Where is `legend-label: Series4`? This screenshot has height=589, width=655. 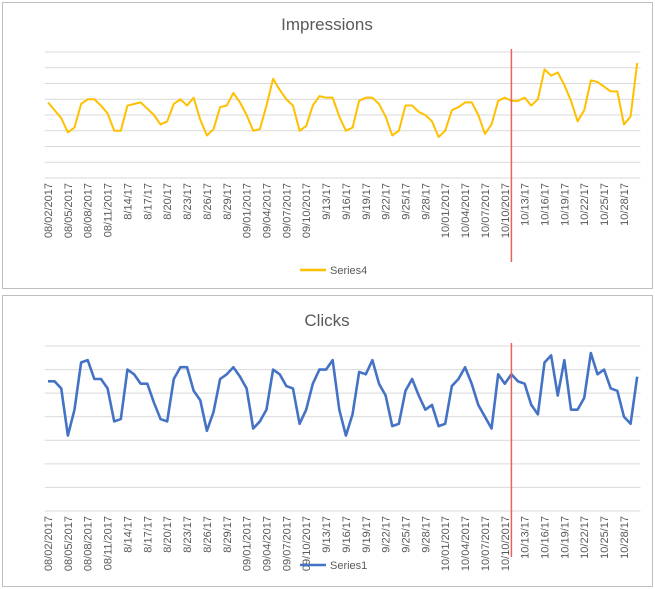
legend-label: Series4 is located at coordinates (348, 271).